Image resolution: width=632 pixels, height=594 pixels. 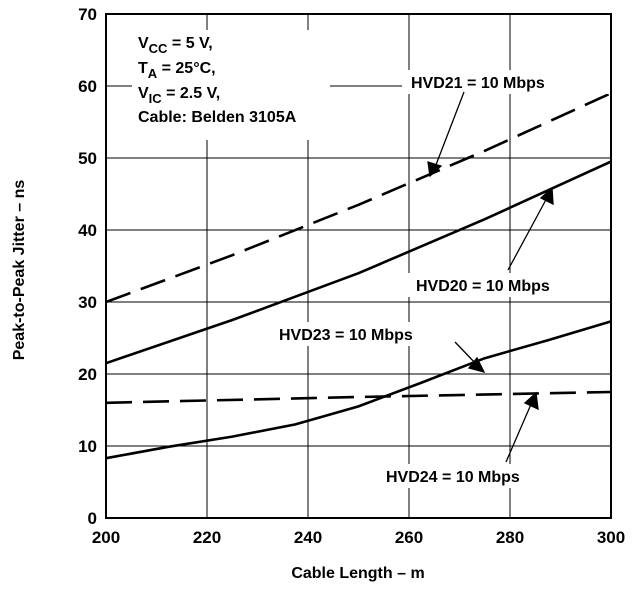 I want to click on y-axis-label: Peak-to-Peak Jitter – ns, so click(x=19, y=270).